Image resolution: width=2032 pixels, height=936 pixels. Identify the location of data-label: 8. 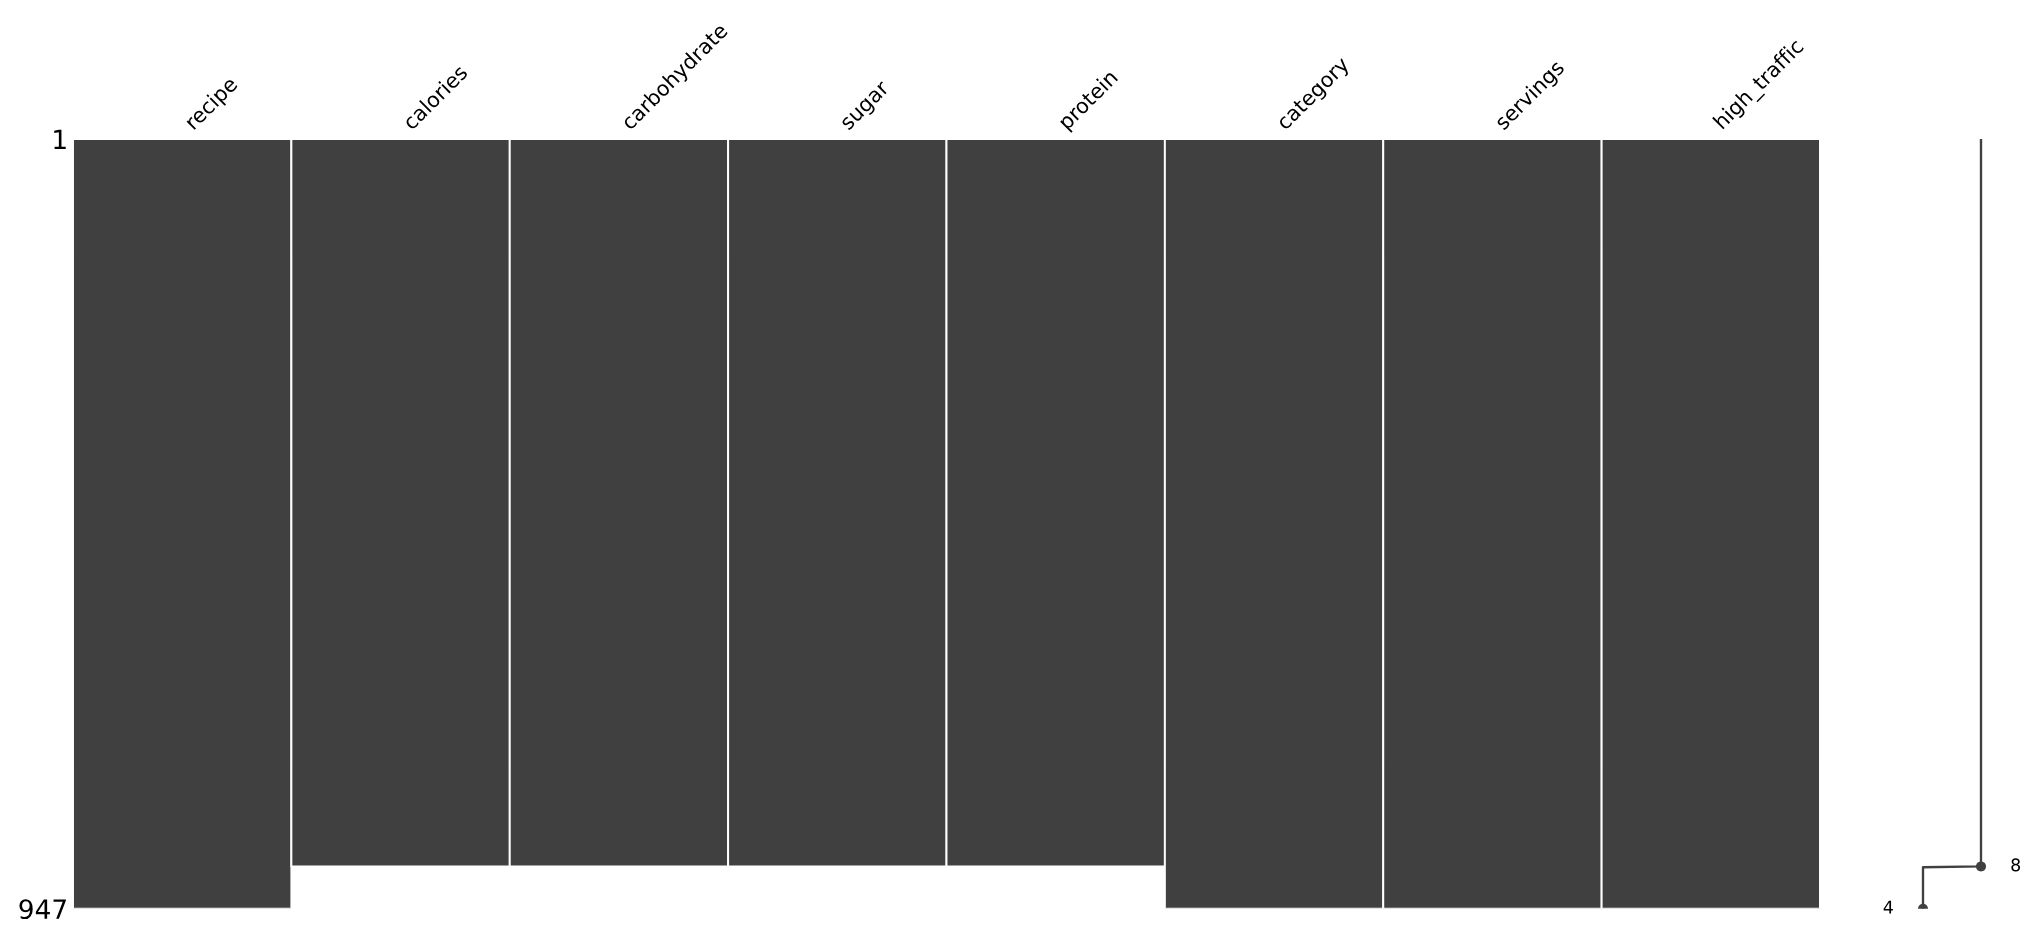
(2016, 865).